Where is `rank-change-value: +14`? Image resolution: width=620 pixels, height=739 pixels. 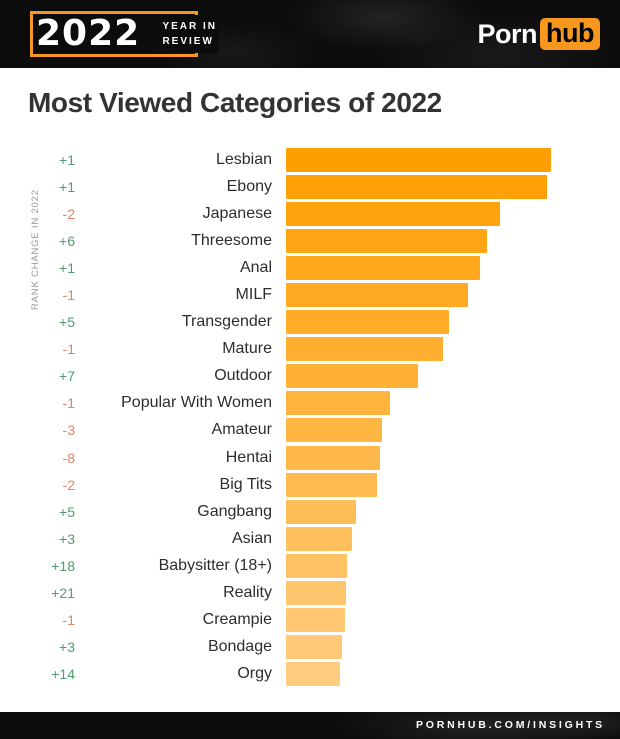
rank-change-value: +14 is located at coordinates (63, 674).